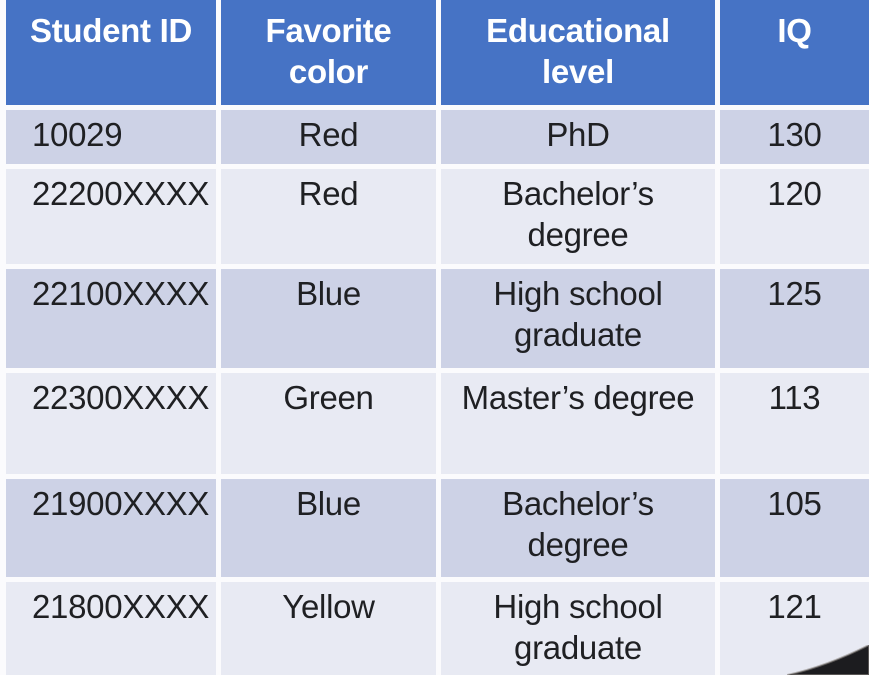 This screenshot has width=869, height=675. Describe the element at coordinates (578, 52) in the screenshot. I see `column-header-educational-level: Educational level` at that location.